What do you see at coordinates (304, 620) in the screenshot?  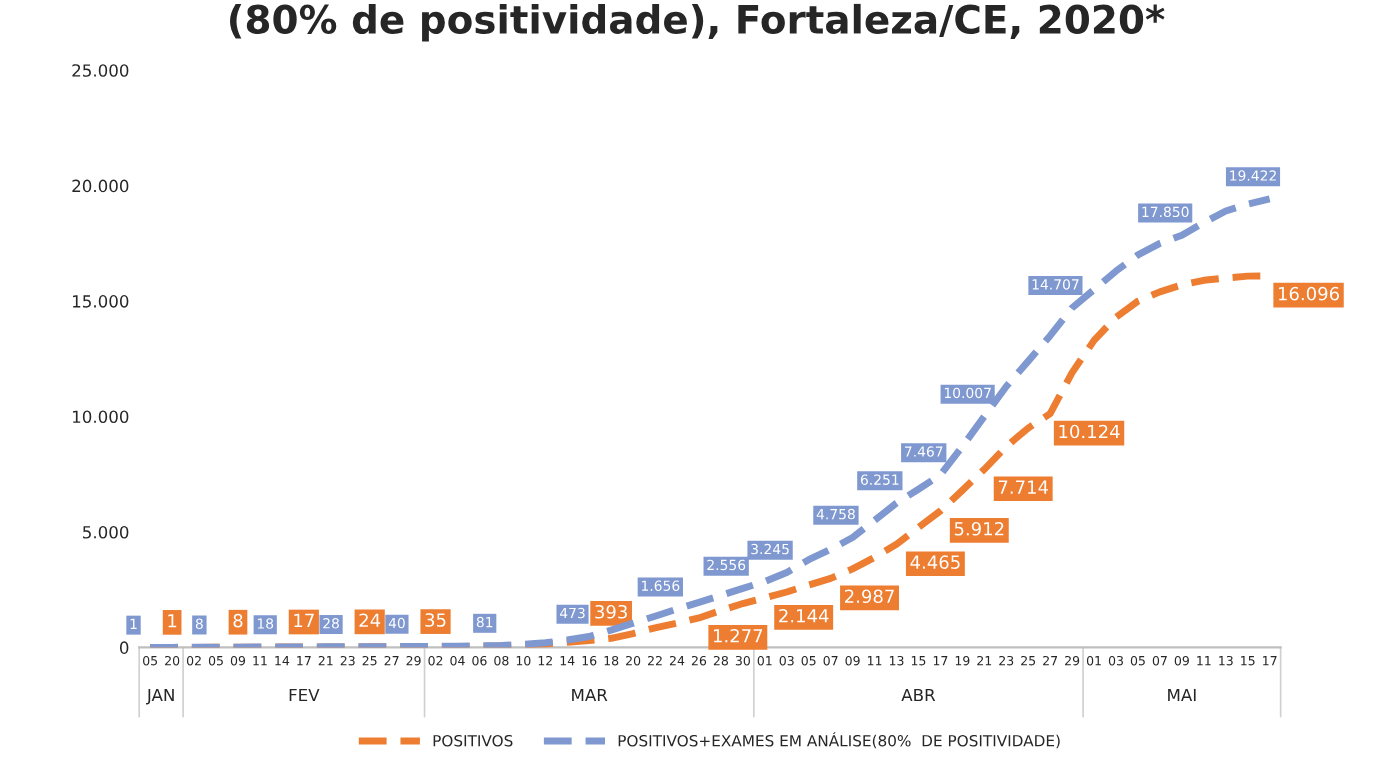 I see `data-label: 17` at bounding box center [304, 620].